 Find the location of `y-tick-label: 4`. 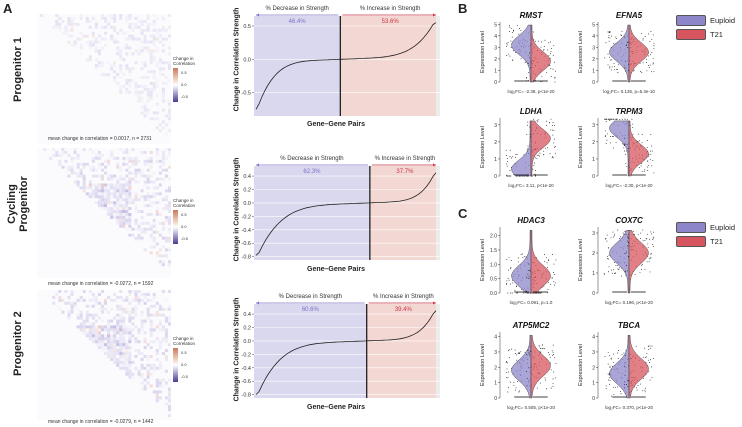

y-tick-label: 4 is located at coordinates (495, 338).